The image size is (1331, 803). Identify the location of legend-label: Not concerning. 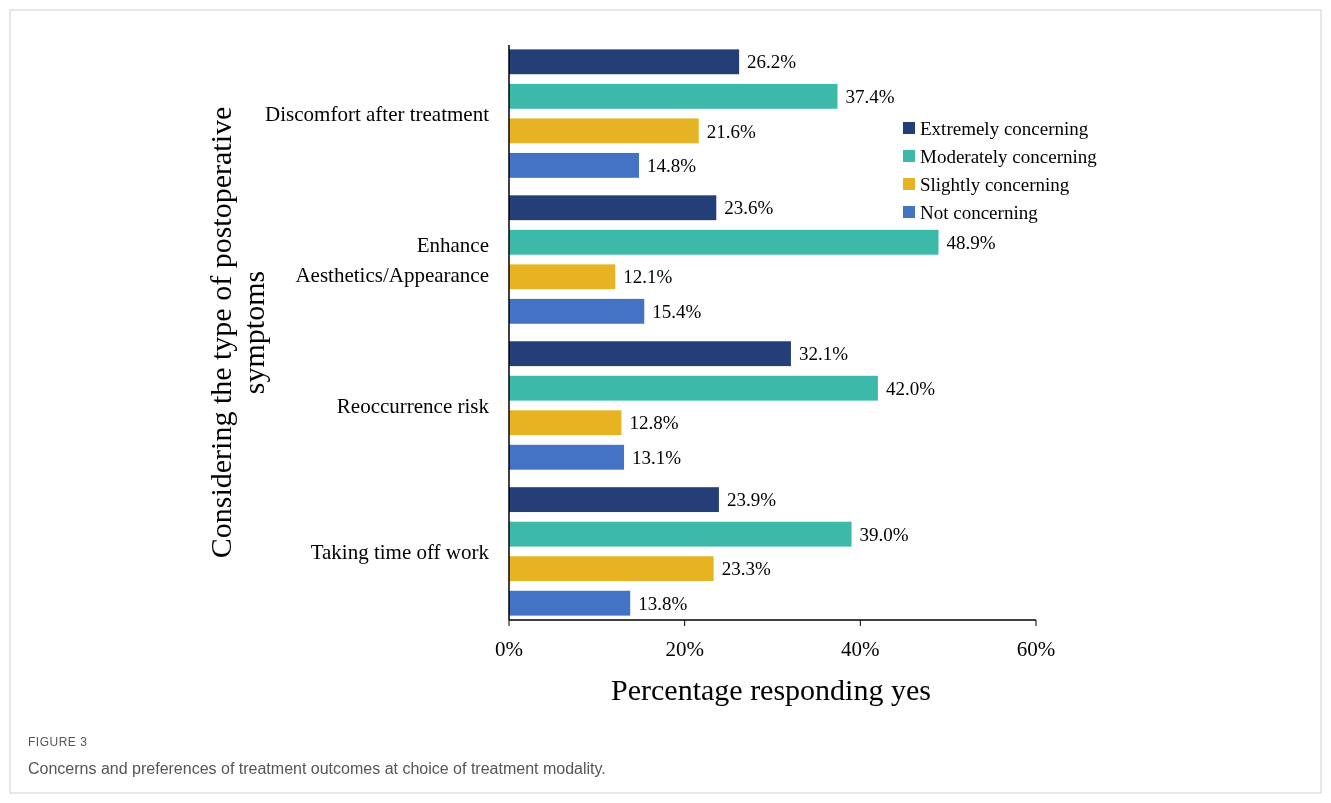
(979, 212).